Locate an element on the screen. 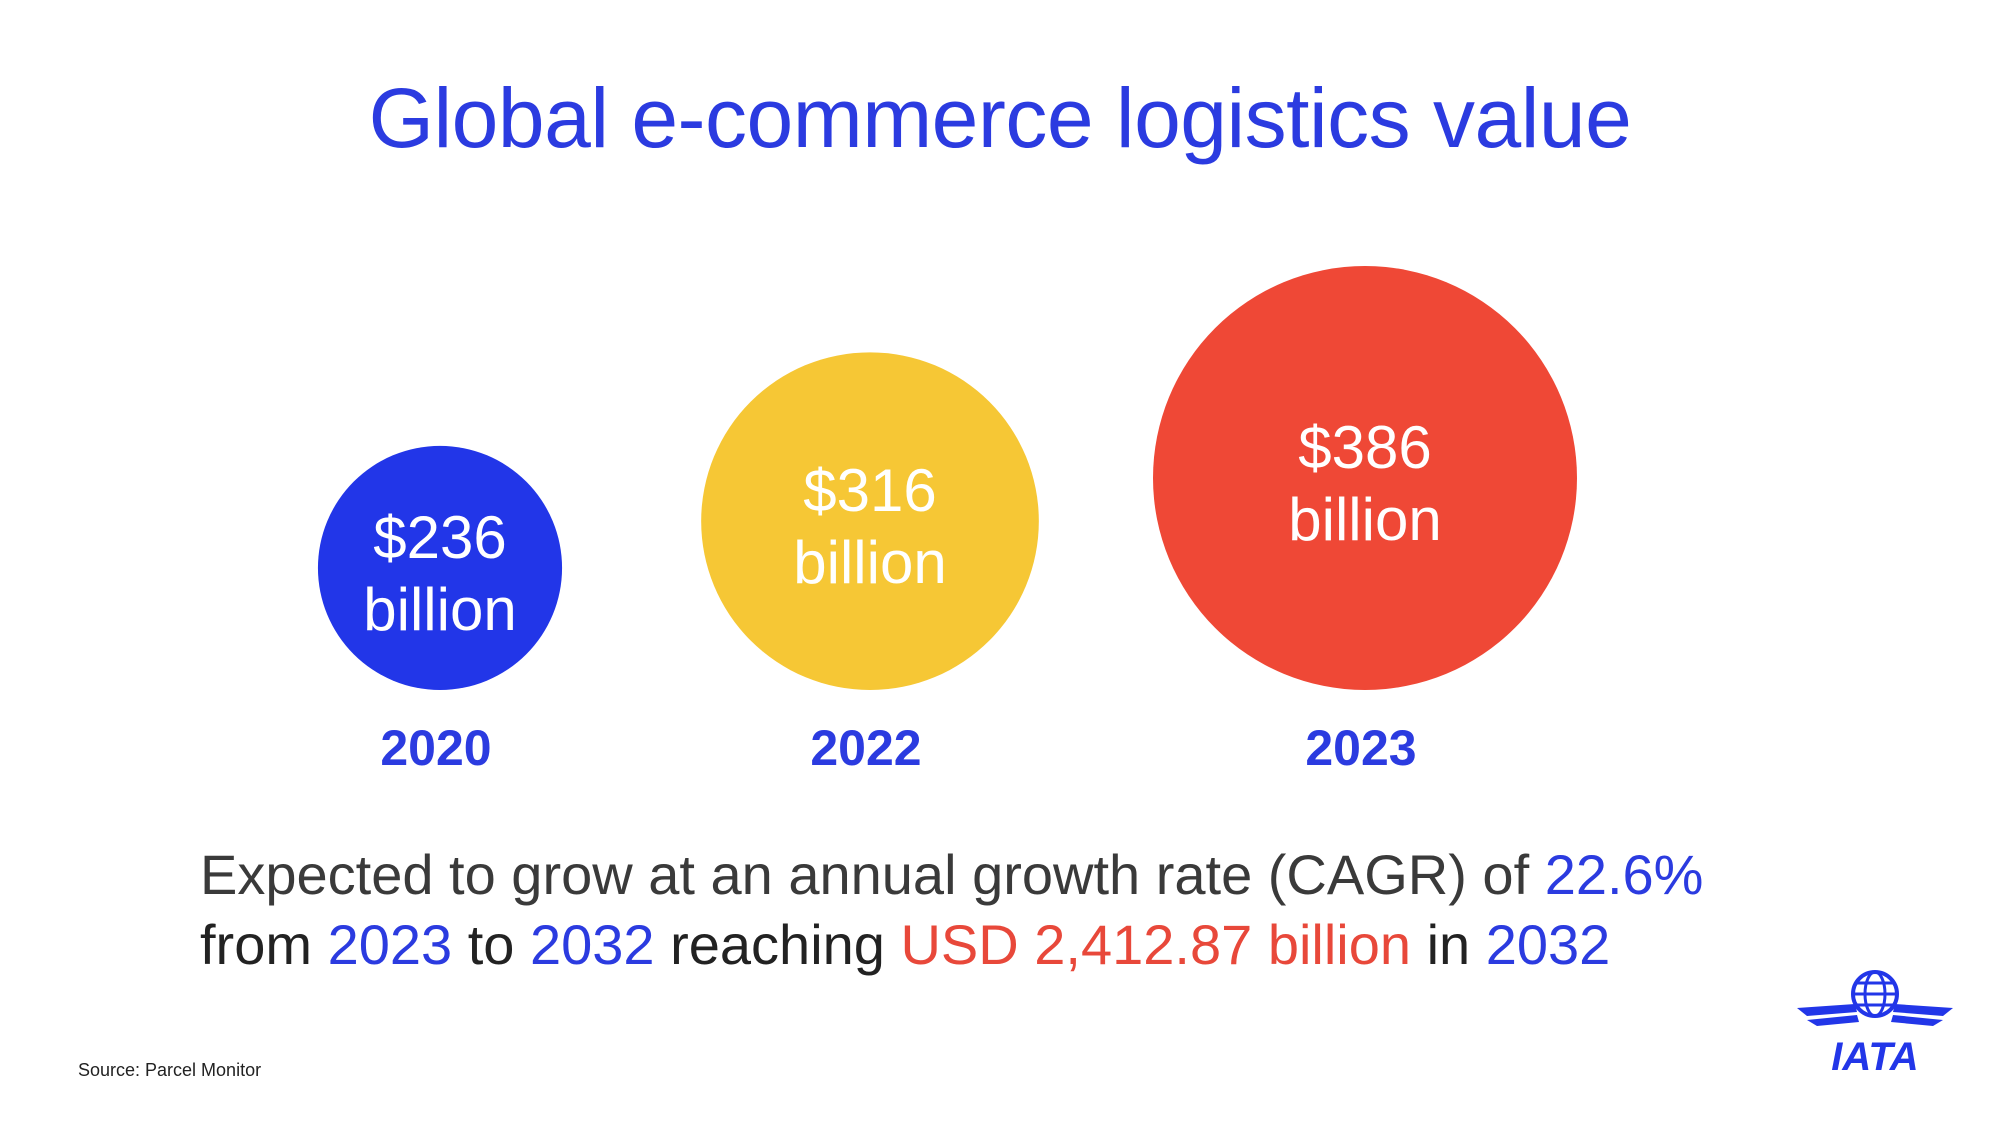 The height and width of the screenshot is (1125, 2000). bubble-2020 is located at coordinates (440, 567).